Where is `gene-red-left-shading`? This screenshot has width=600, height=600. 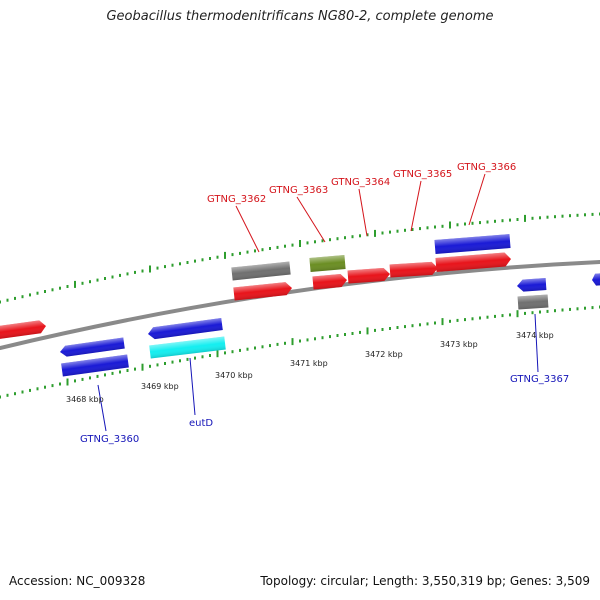
gene-red-left-shading is located at coordinates (23, 330).